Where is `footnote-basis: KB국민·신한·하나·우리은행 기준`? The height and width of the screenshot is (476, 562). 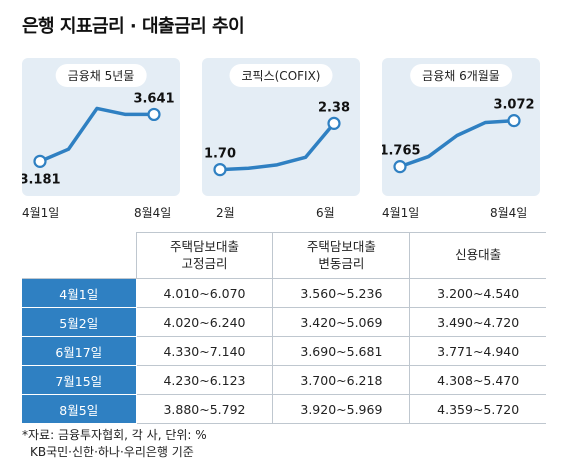 footnote-basis: KB국민·신한·하나·우리은행 기준 is located at coordinates (112, 452).